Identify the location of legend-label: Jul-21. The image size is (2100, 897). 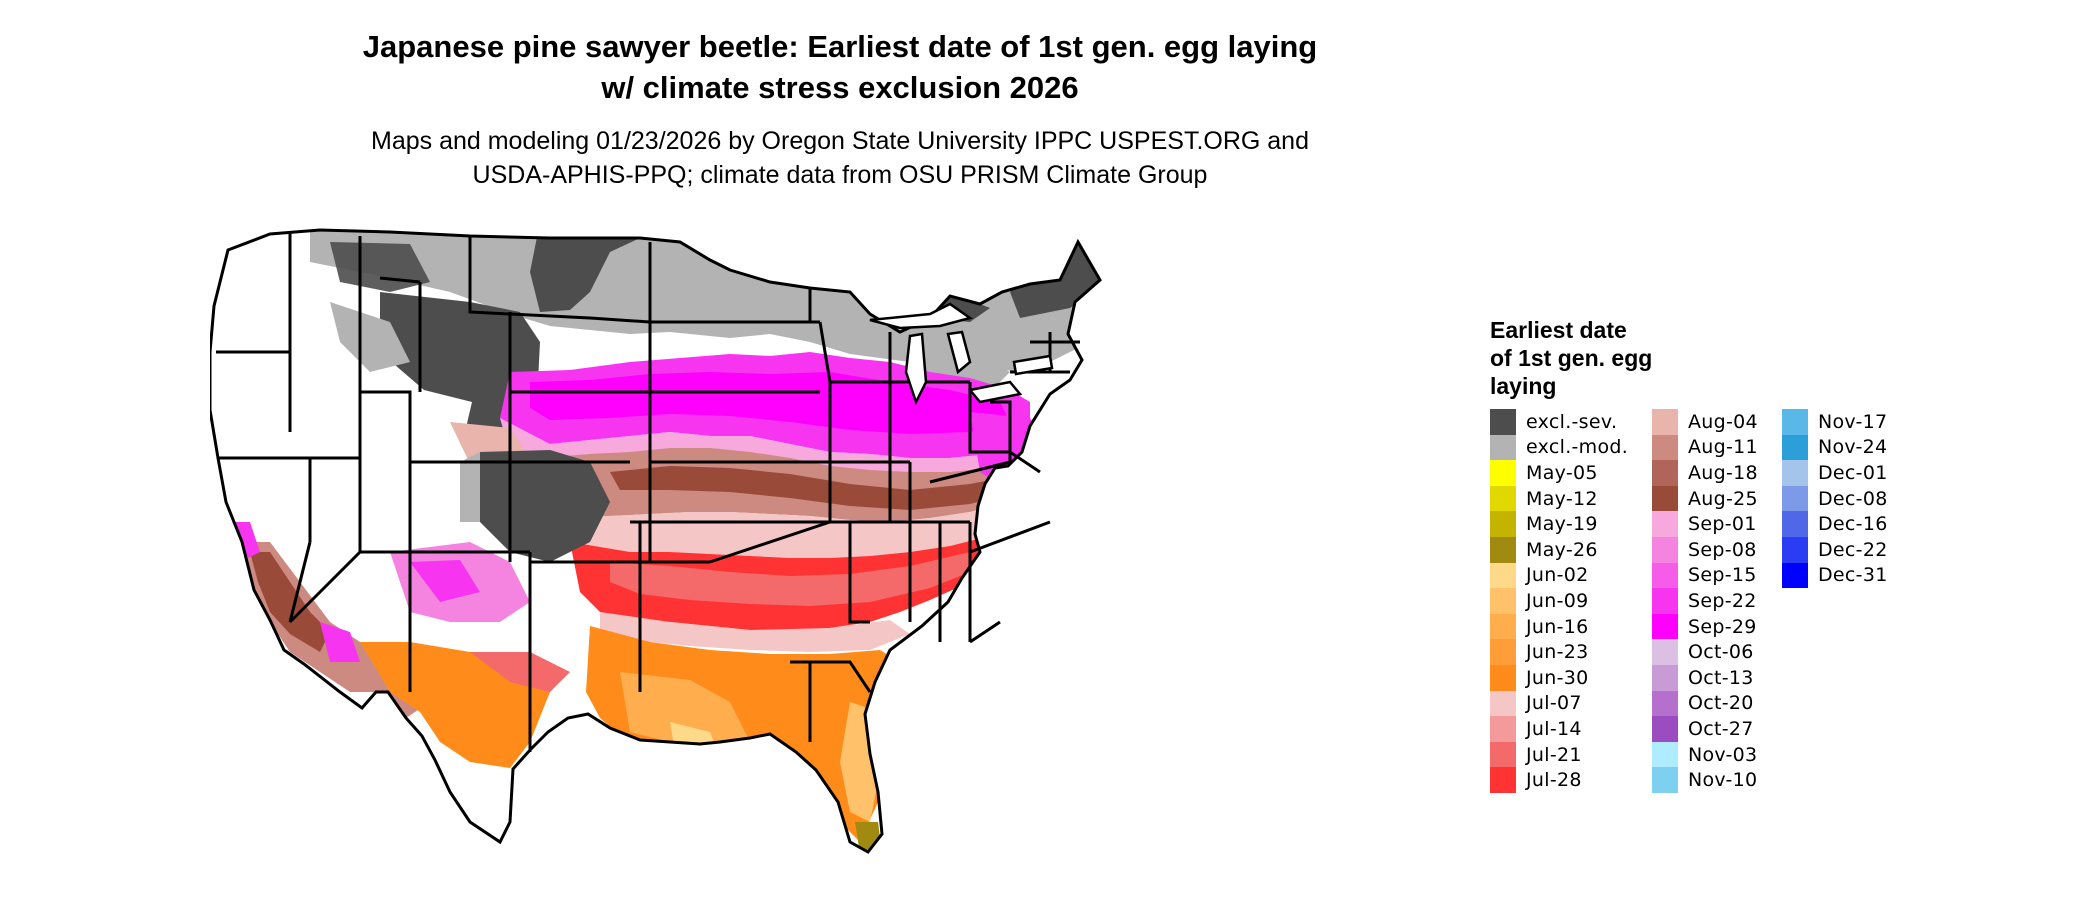
(1554, 754).